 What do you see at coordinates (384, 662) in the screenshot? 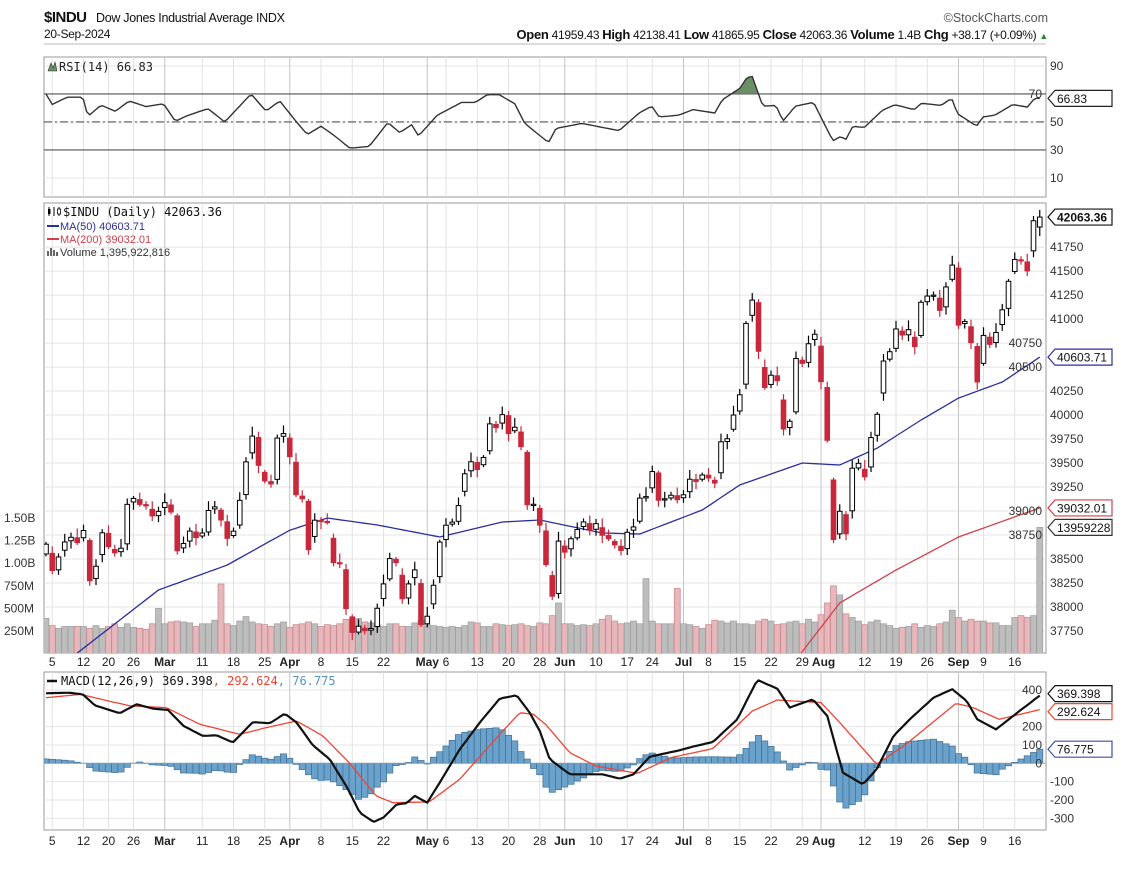
I see `x-axis-top-label: 22` at bounding box center [384, 662].